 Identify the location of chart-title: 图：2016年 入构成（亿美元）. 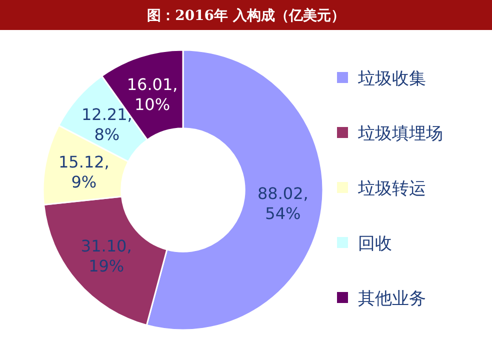
(246, 15).